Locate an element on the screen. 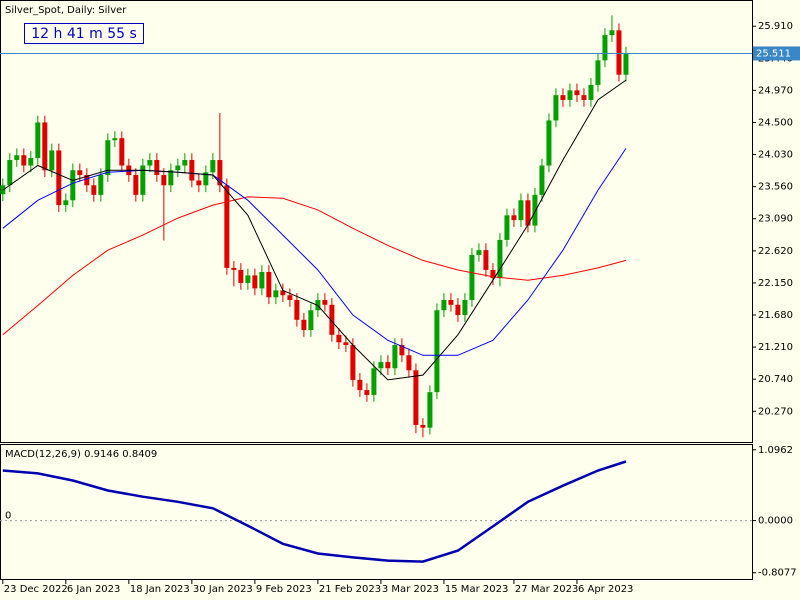  y-tick-label: 25.910 is located at coordinates (775, 26).